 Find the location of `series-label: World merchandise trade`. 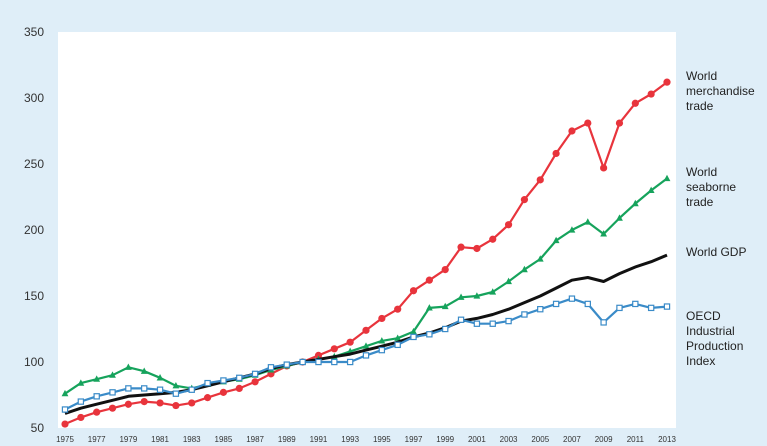

series-label: World merchandise trade is located at coordinates (720, 91).